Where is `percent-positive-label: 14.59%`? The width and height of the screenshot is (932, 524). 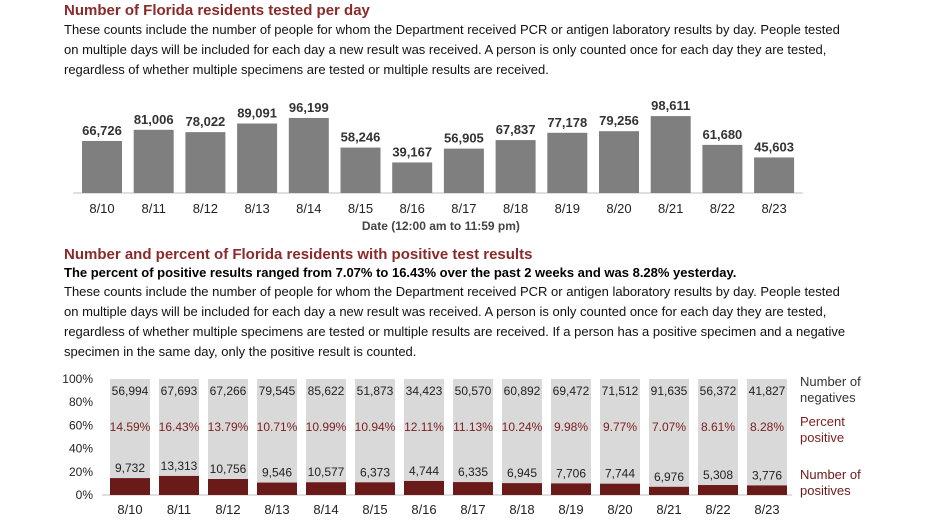
percent-positive-label: 14.59% is located at coordinates (130, 427).